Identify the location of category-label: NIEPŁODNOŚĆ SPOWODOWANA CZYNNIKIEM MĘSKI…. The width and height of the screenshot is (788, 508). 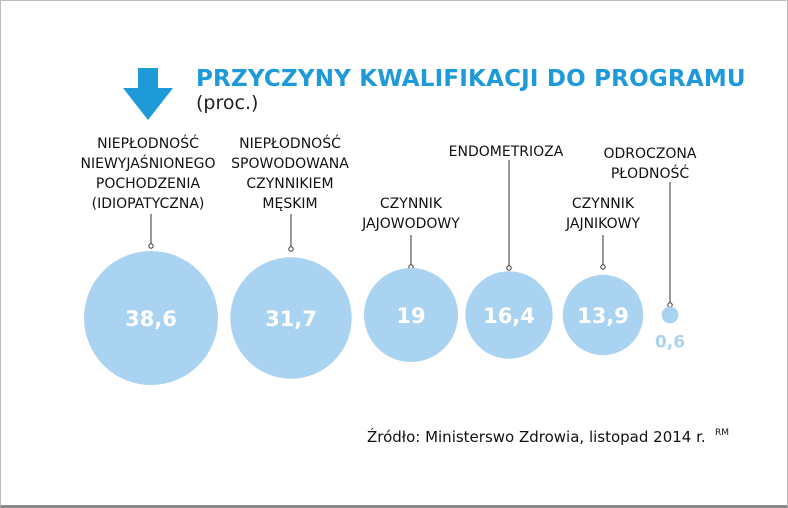
(290, 174).